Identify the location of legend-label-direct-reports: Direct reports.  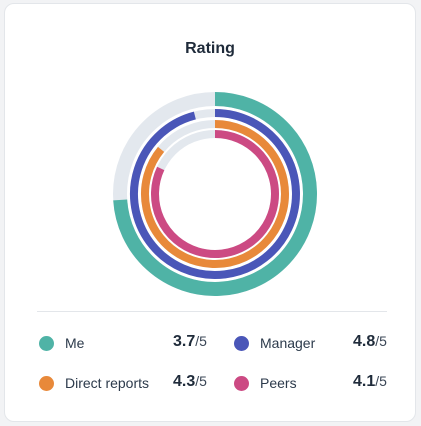
(107, 383).